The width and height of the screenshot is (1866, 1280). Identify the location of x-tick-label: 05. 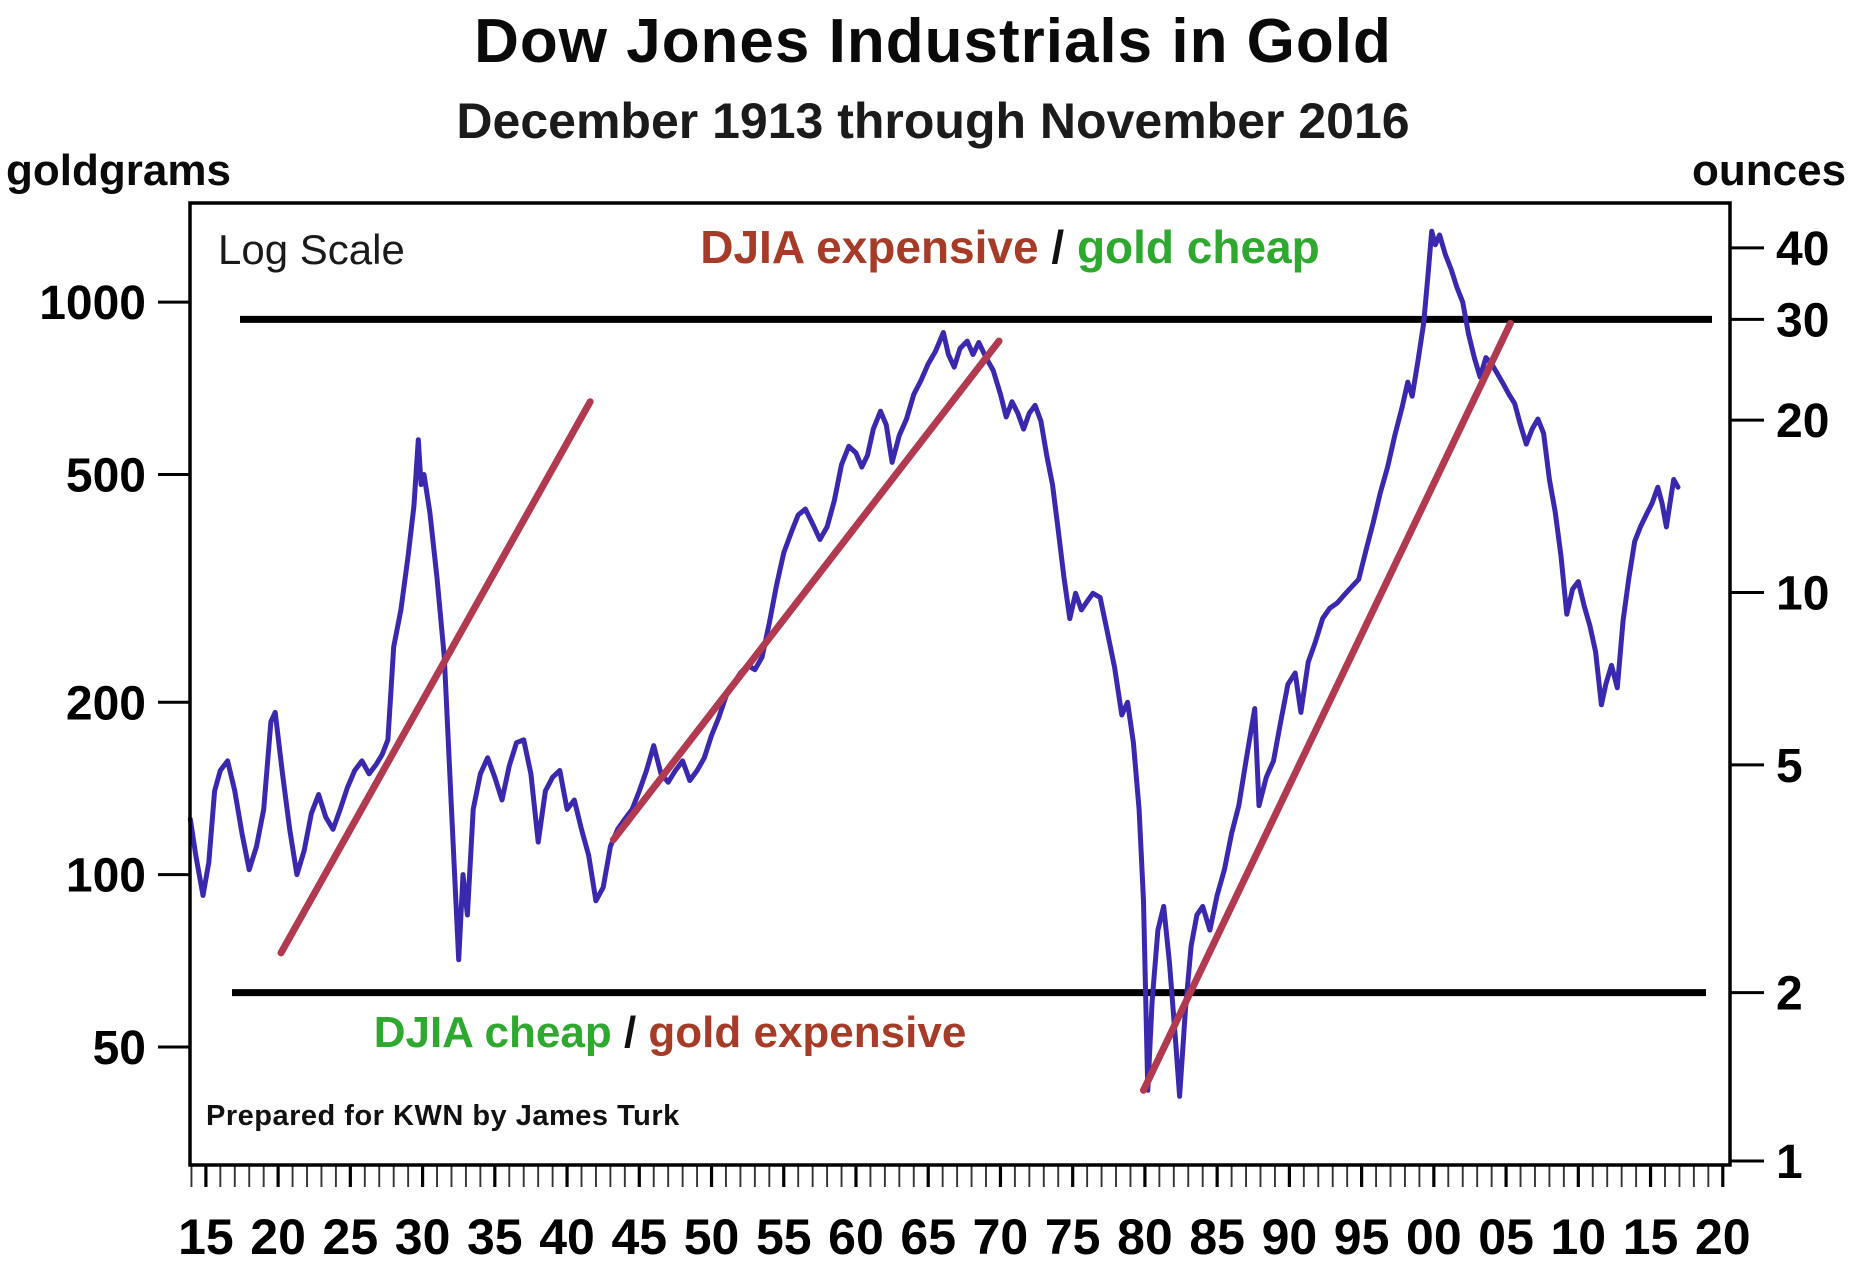
(1506, 1237).